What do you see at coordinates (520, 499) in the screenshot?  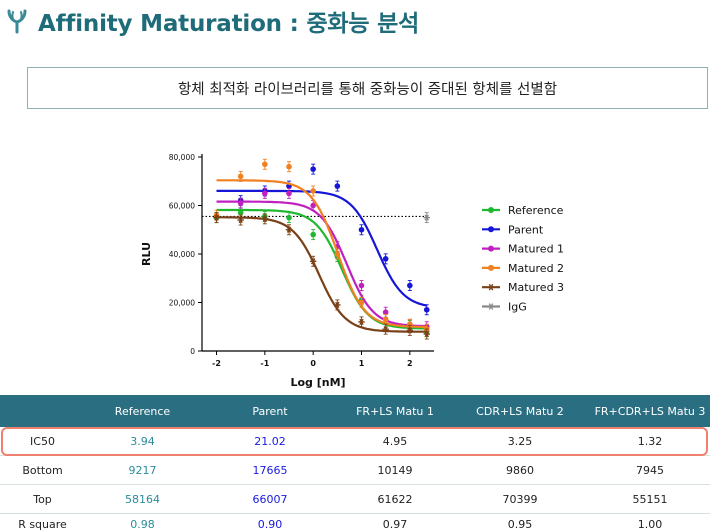 I see `cell-matu2: 70399` at bounding box center [520, 499].